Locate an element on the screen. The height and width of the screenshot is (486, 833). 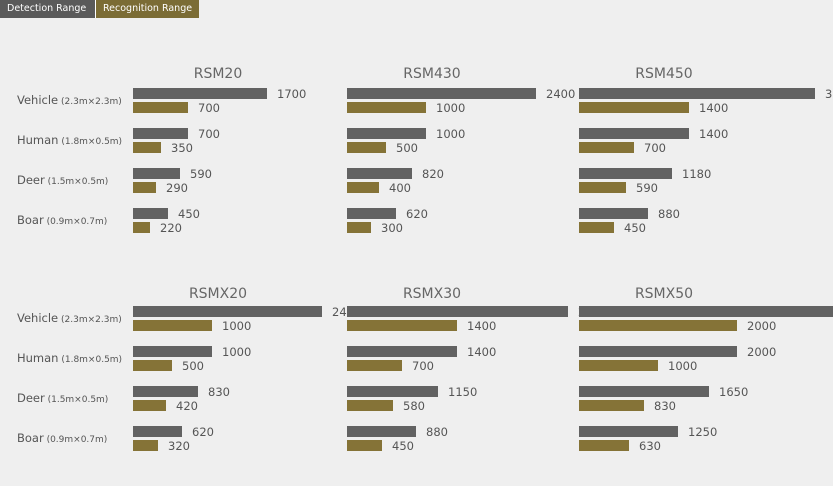
rsmx20-recognition-value: 420 is located at coordinates (187, 406).